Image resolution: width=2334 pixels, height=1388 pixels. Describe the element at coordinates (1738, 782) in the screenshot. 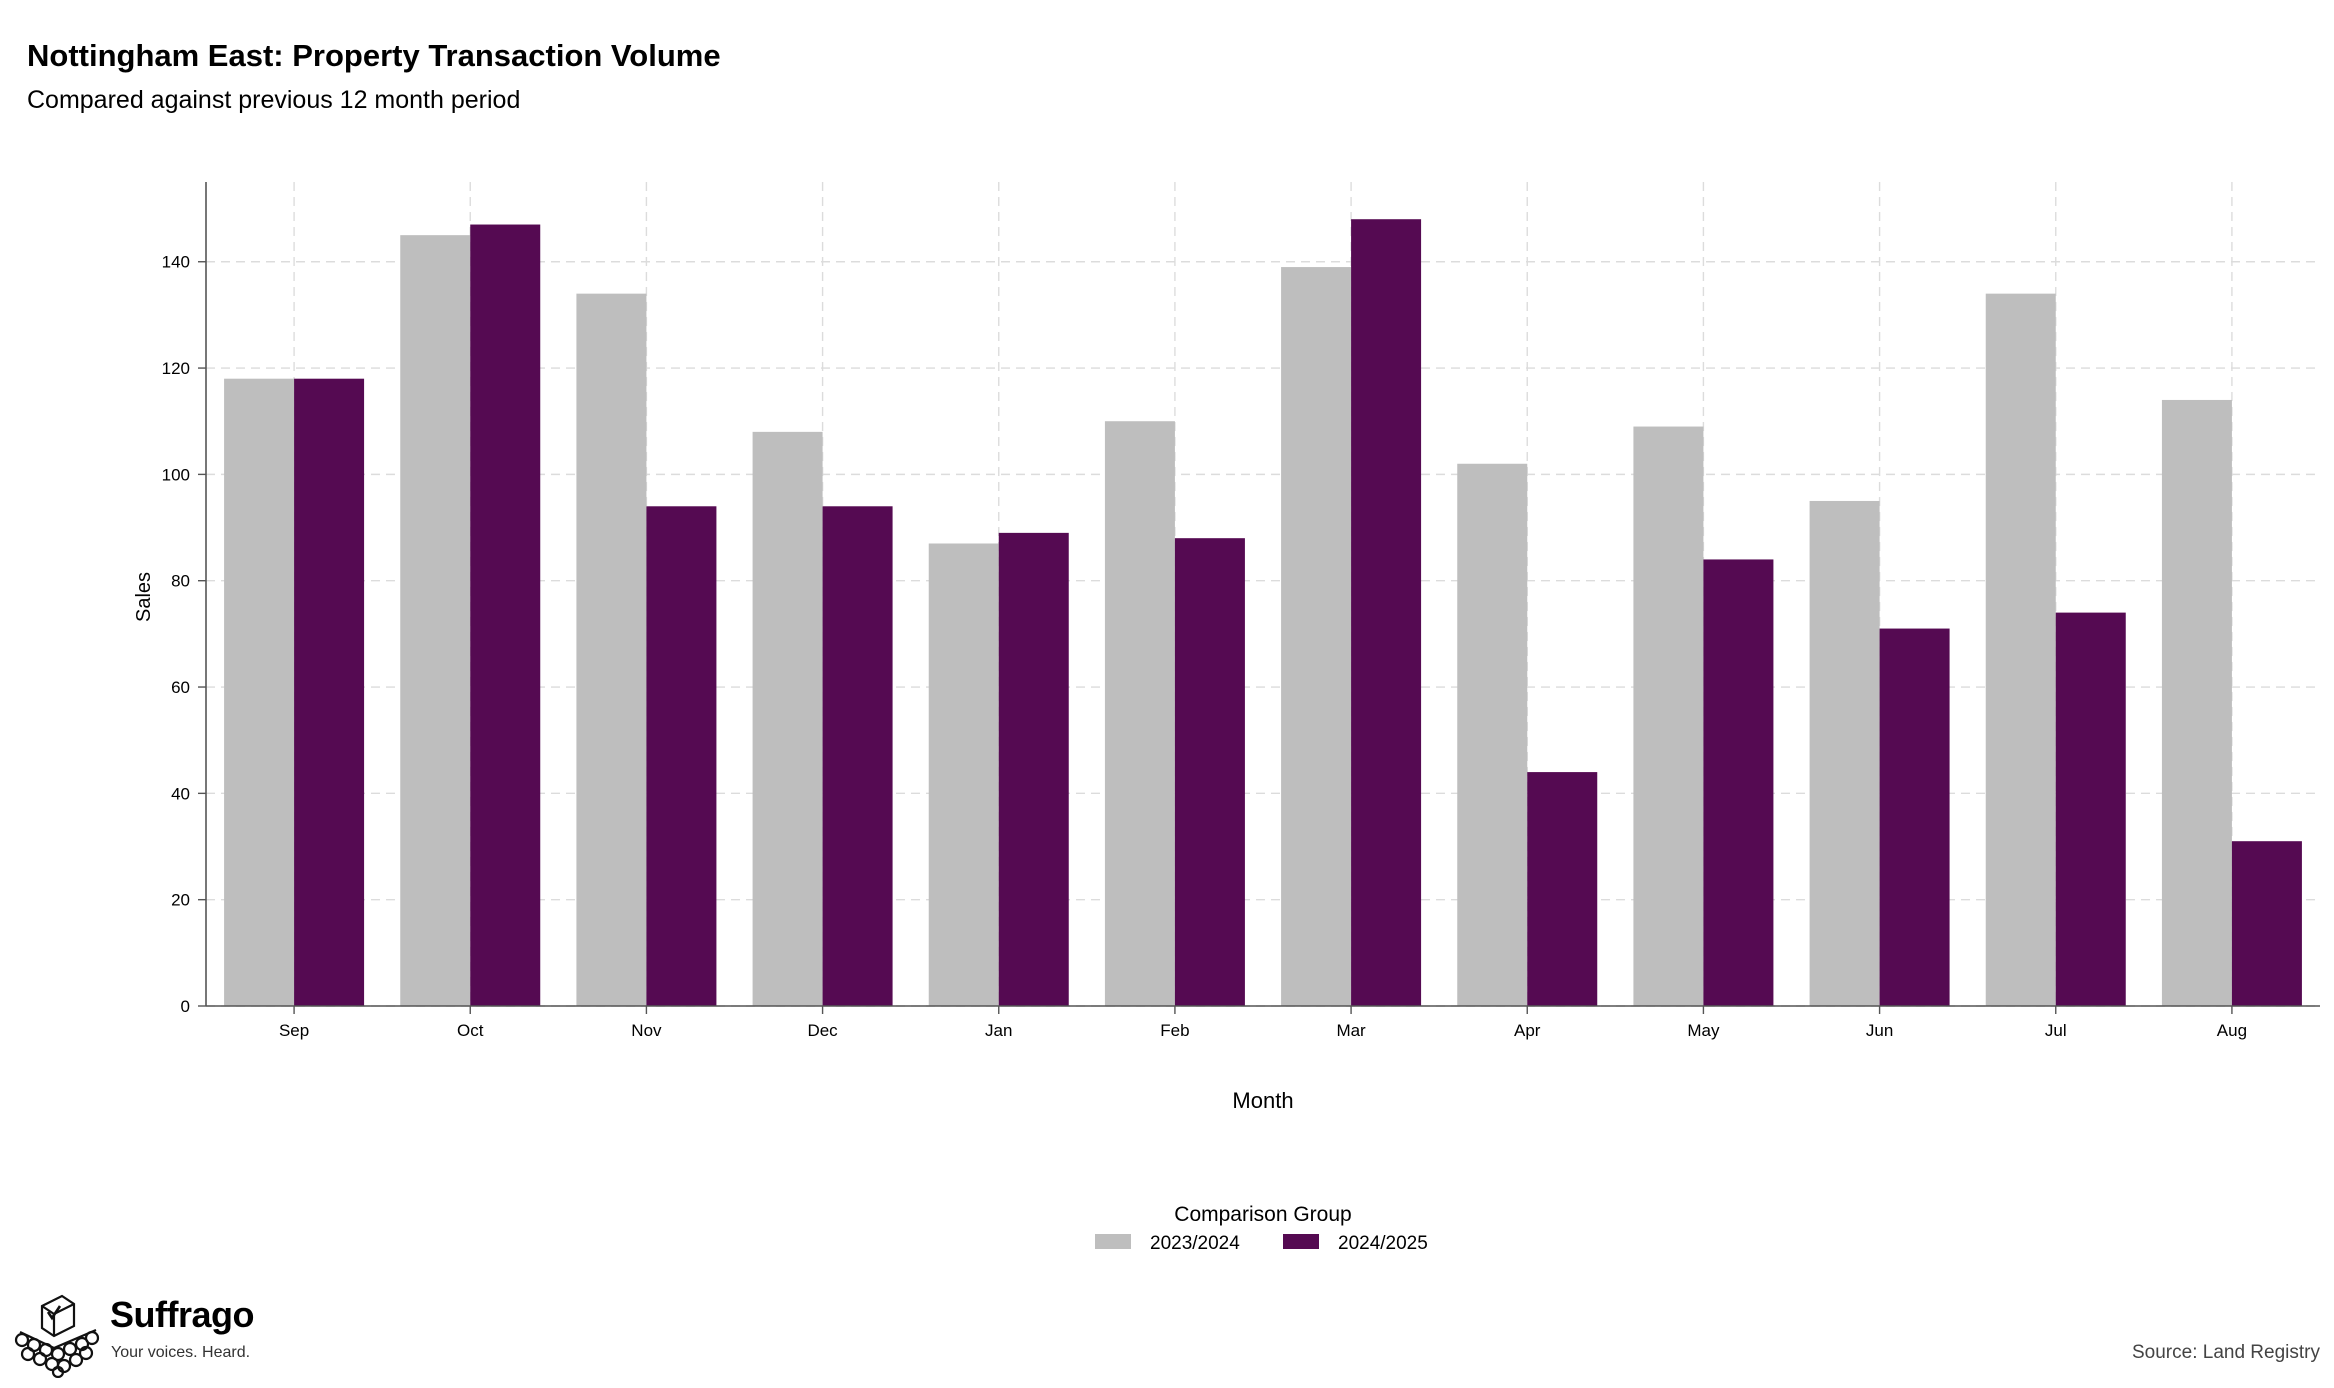

I see `bar-2024-2025-may` at that location.